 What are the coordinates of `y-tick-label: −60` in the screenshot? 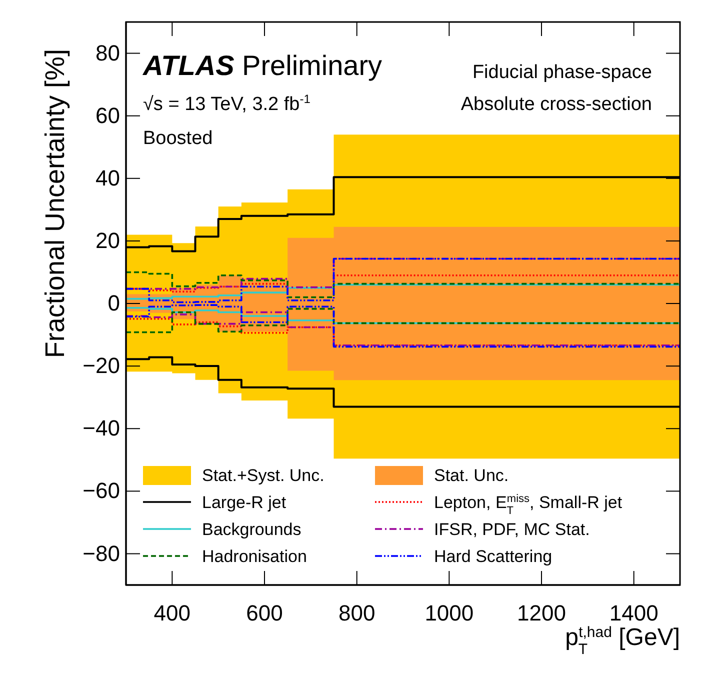 It's located at (101, 491).